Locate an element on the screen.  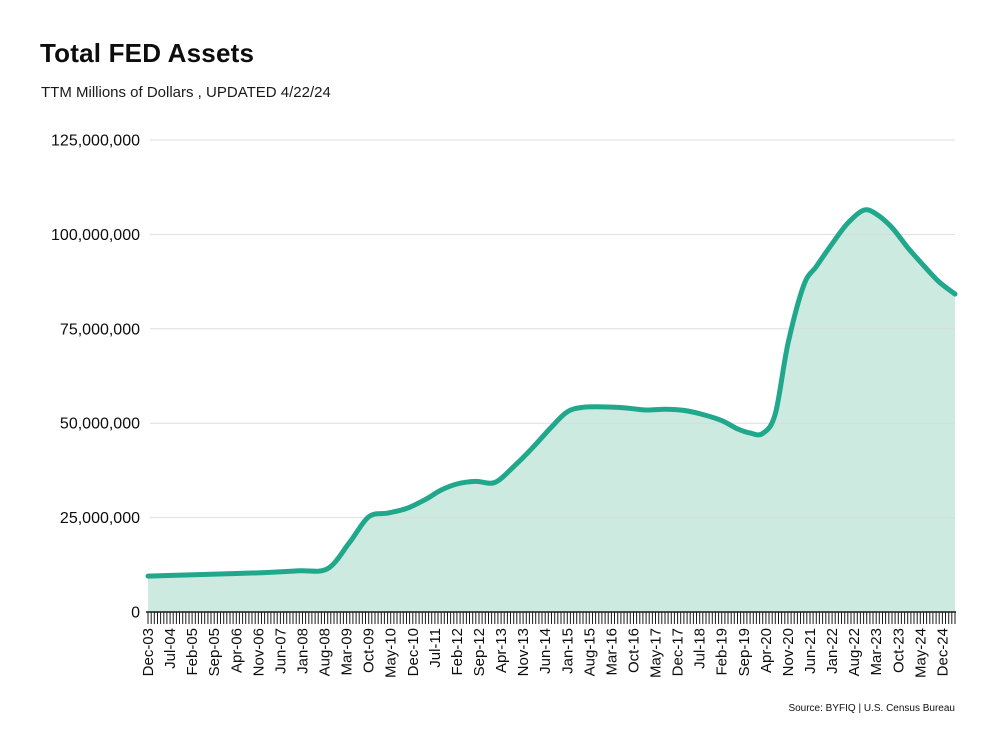
x-tick-label: Jun-07 is located at coordinates (280, 651).